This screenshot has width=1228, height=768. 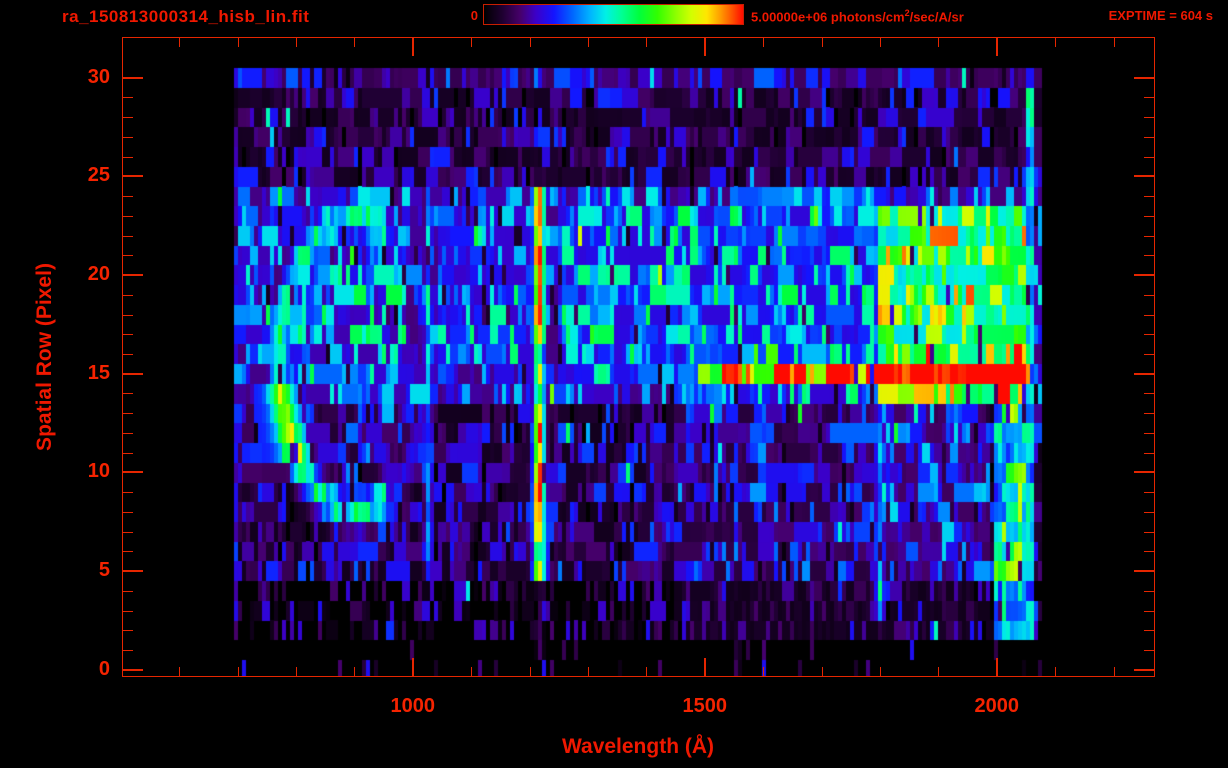 I want to click on y-tick-label-15: 15, so click(x=98, y=372).